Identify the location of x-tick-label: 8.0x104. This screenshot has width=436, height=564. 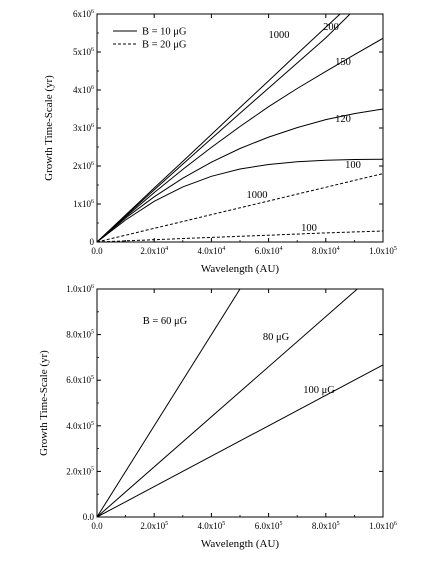
(326, 251).